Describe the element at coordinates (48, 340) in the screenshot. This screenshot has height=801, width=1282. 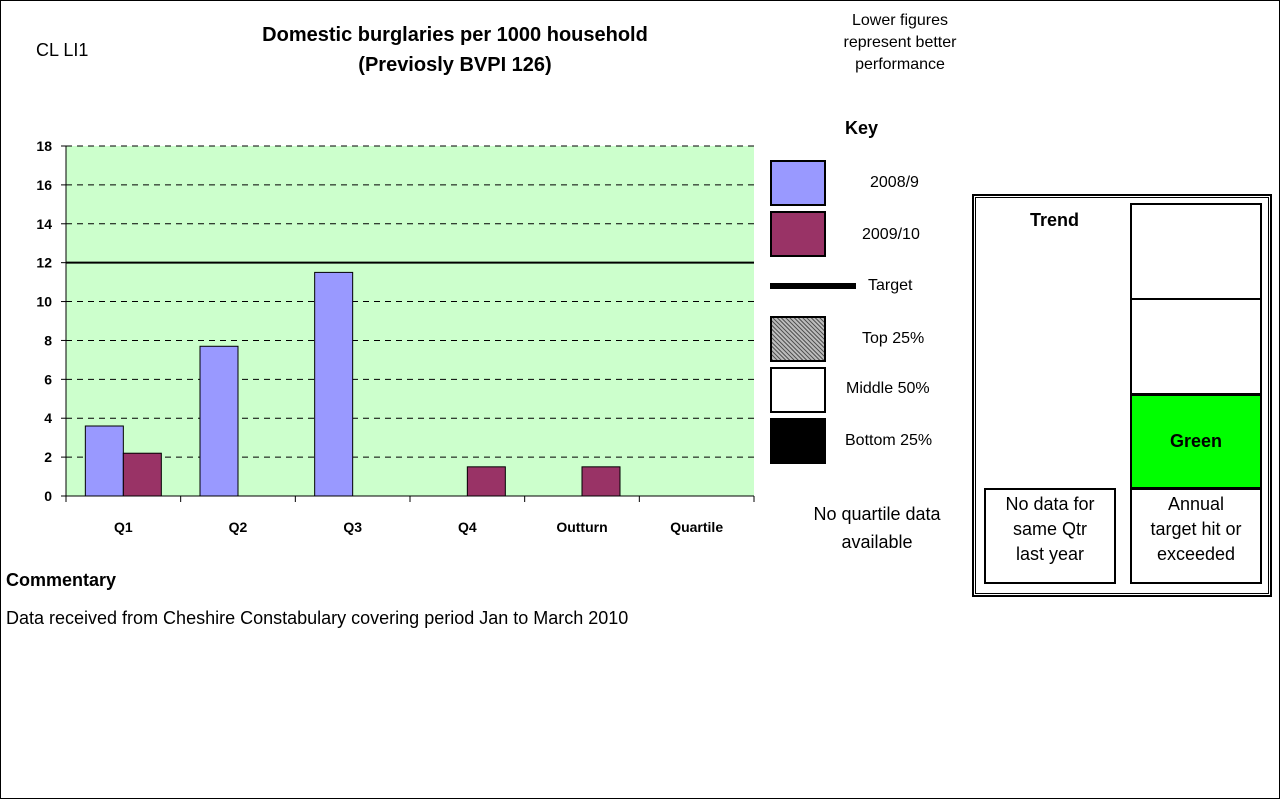
I see `y-tick-label: 8` at that location.